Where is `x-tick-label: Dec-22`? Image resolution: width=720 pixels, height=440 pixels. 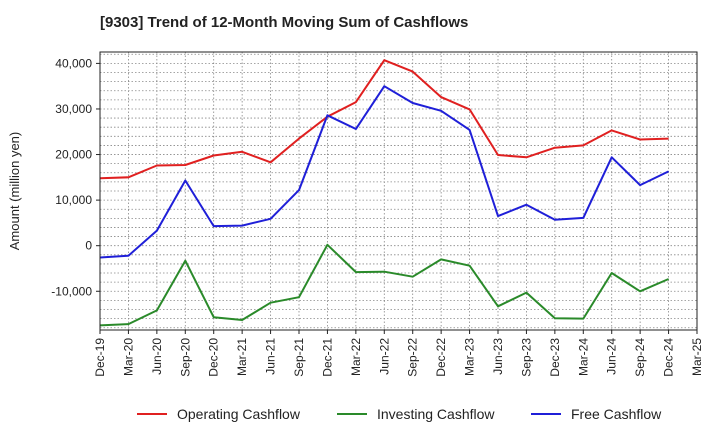 x-tick-label: Dec-22 is located at coordinates (441, 357).